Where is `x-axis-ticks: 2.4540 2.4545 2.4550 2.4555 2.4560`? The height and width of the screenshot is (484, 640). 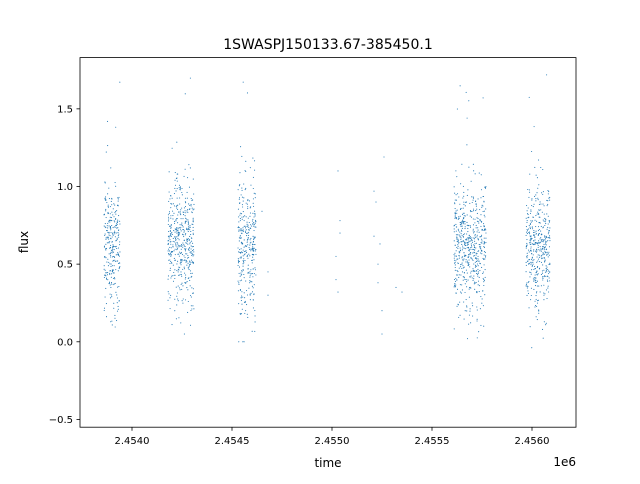
x-axis-ticks: 2.4540 2.4545 2.4550 2.4555 2.4560 is located at coordinates (332, 437).